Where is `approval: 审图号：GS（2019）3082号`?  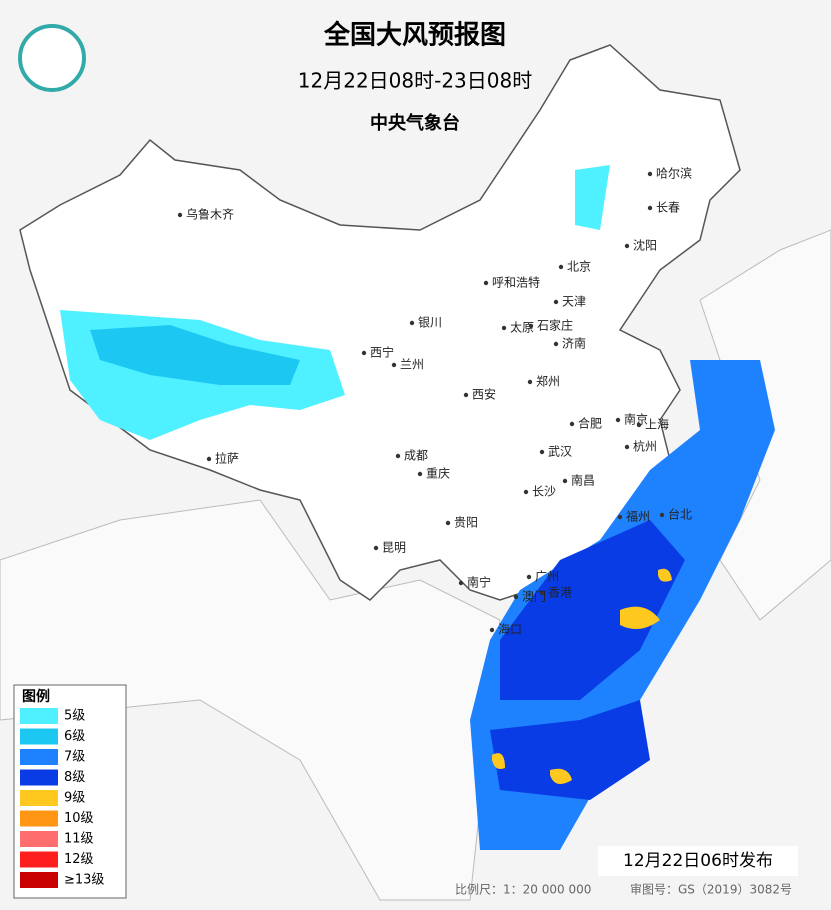 approval: 审图号：GS（2019）3082号 is located at coordinates (711, 889).